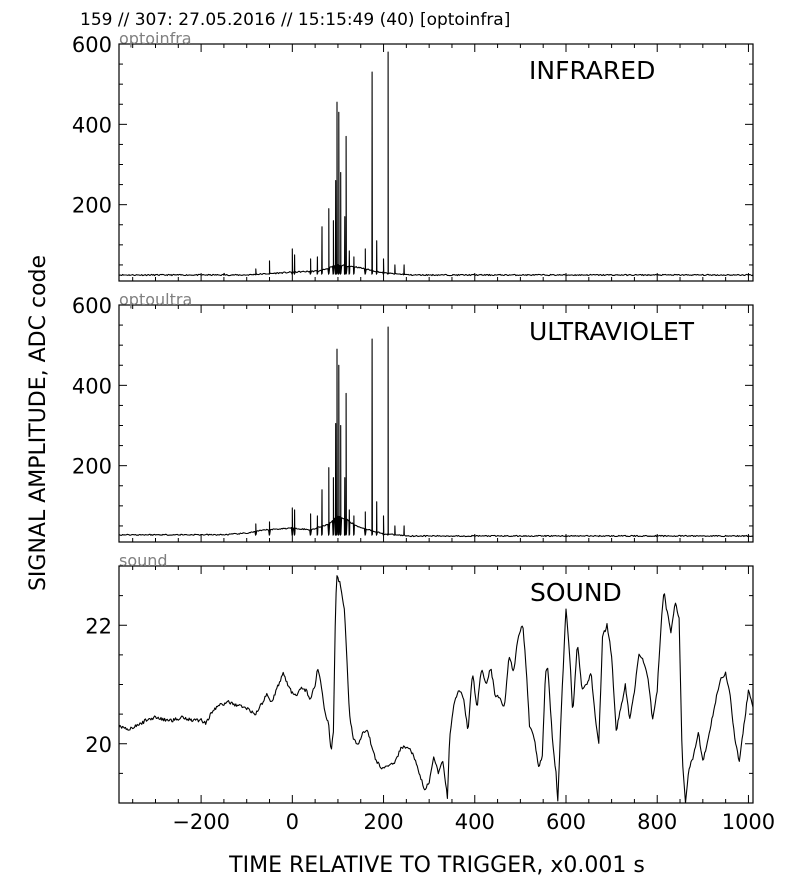  I want to click on sound-title: SOUND, so click(576, 592).